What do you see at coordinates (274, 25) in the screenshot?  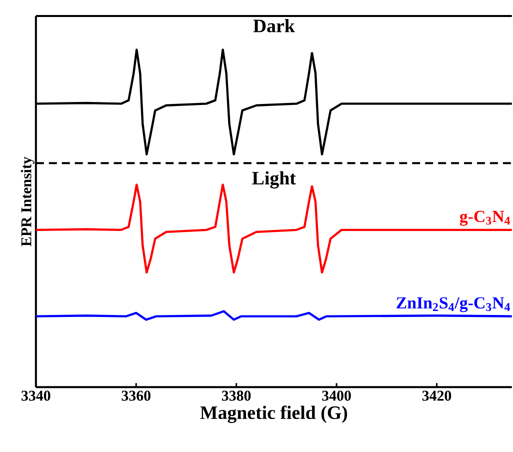 I see `text: Dark` at bounding box center [274, 25].